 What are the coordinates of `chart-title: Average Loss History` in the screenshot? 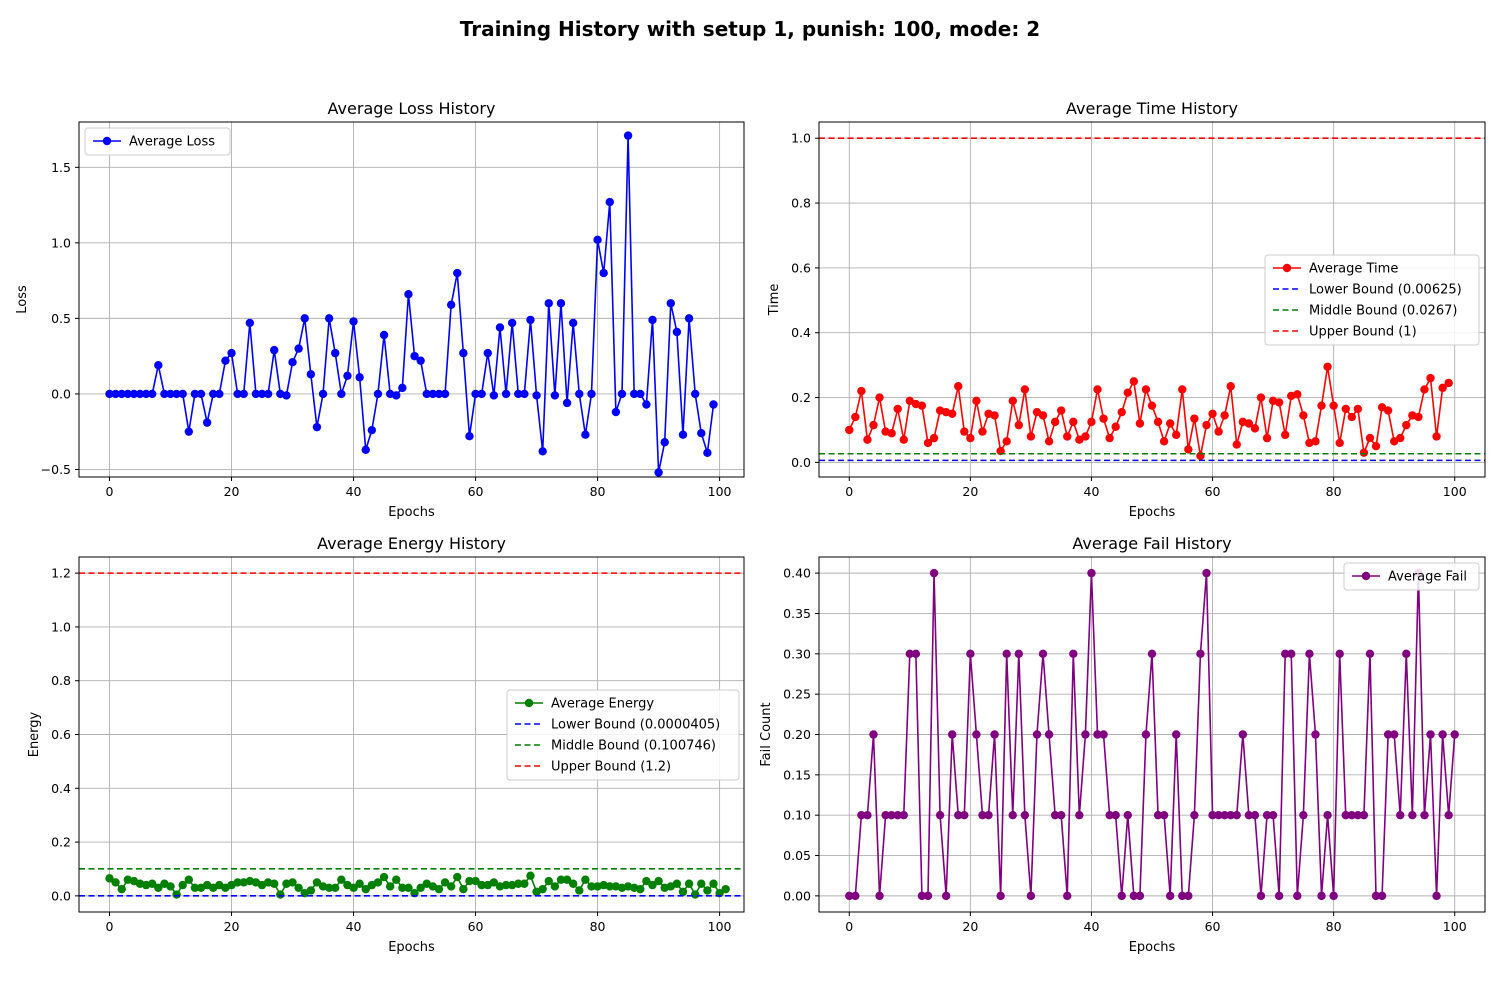 It's located at (412, 108).